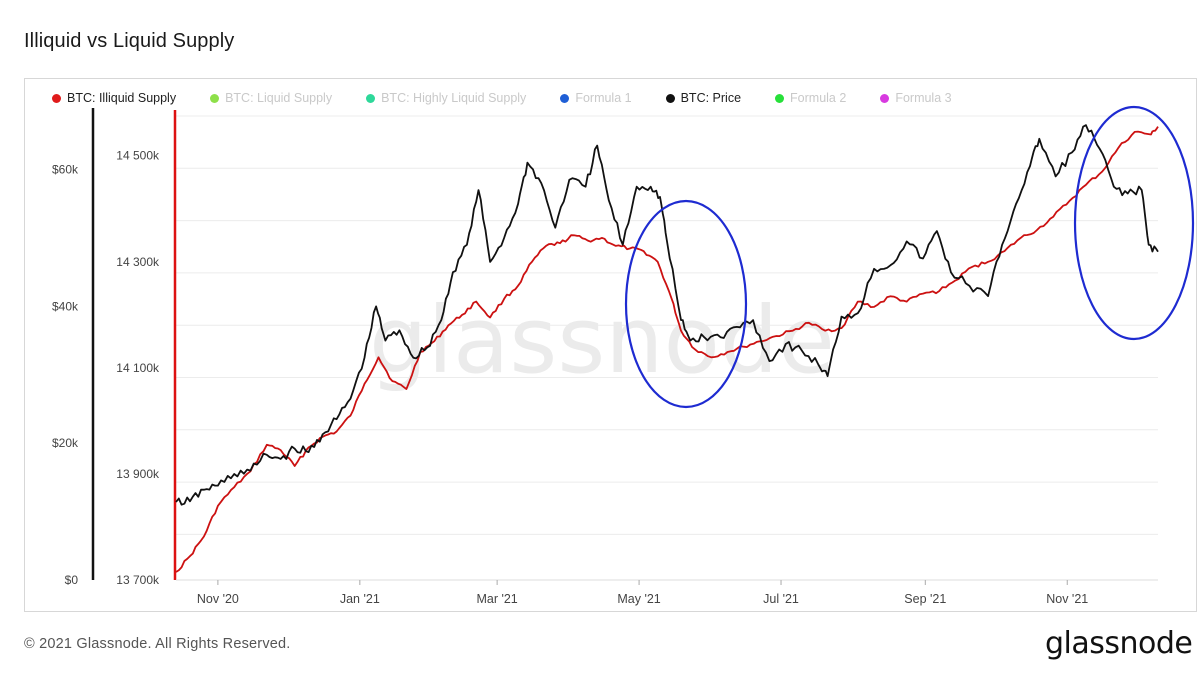 This screenshot has width=1200, height=675. I want to click on legend-item-btc-illiquid-supply: BTC: Illiquid Supply, so click(114, 98).